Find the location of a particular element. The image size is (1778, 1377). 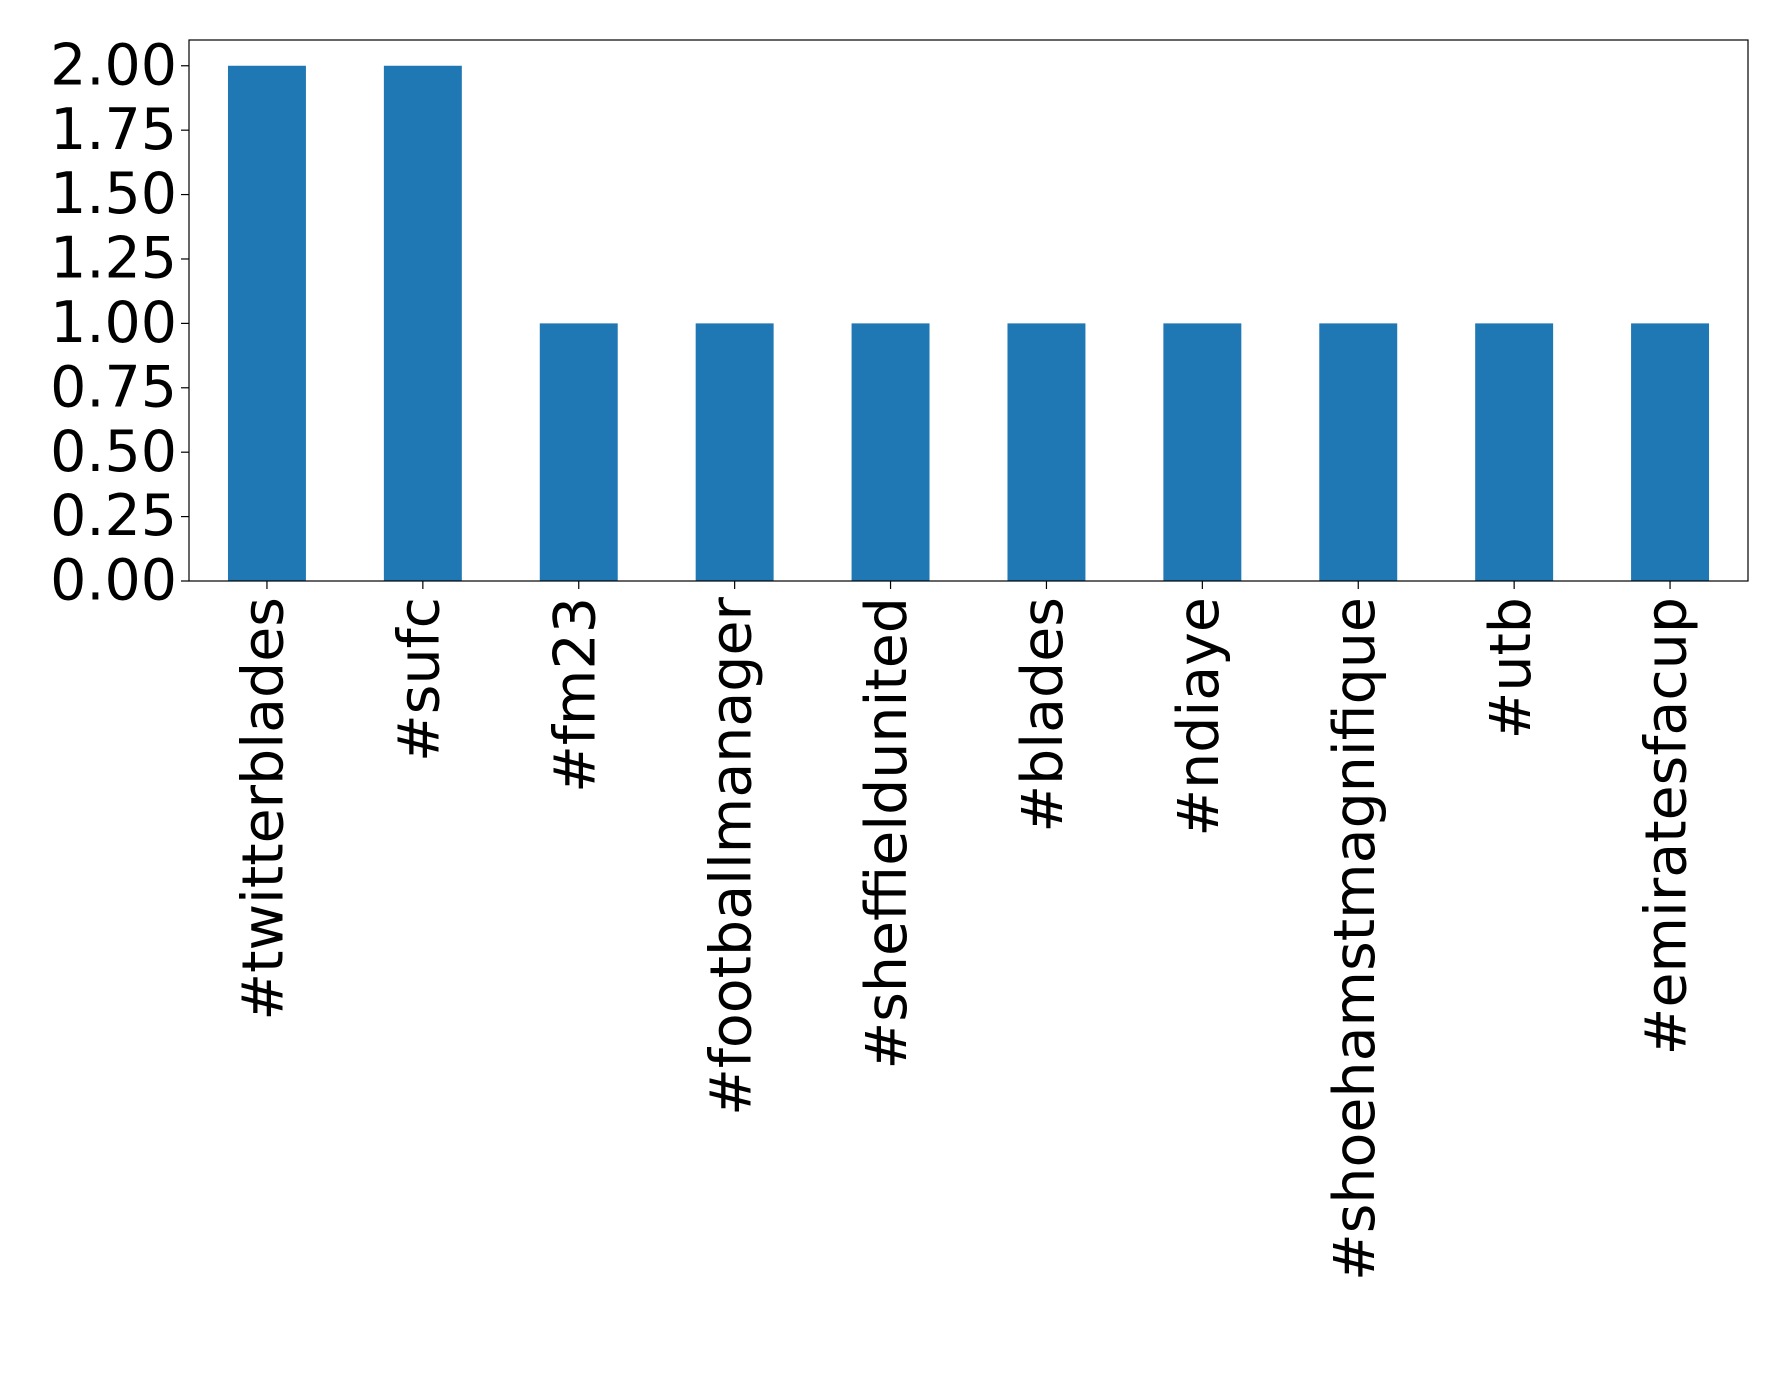

x-tick-label: #footballmanager is located at coordinates (731, 855).